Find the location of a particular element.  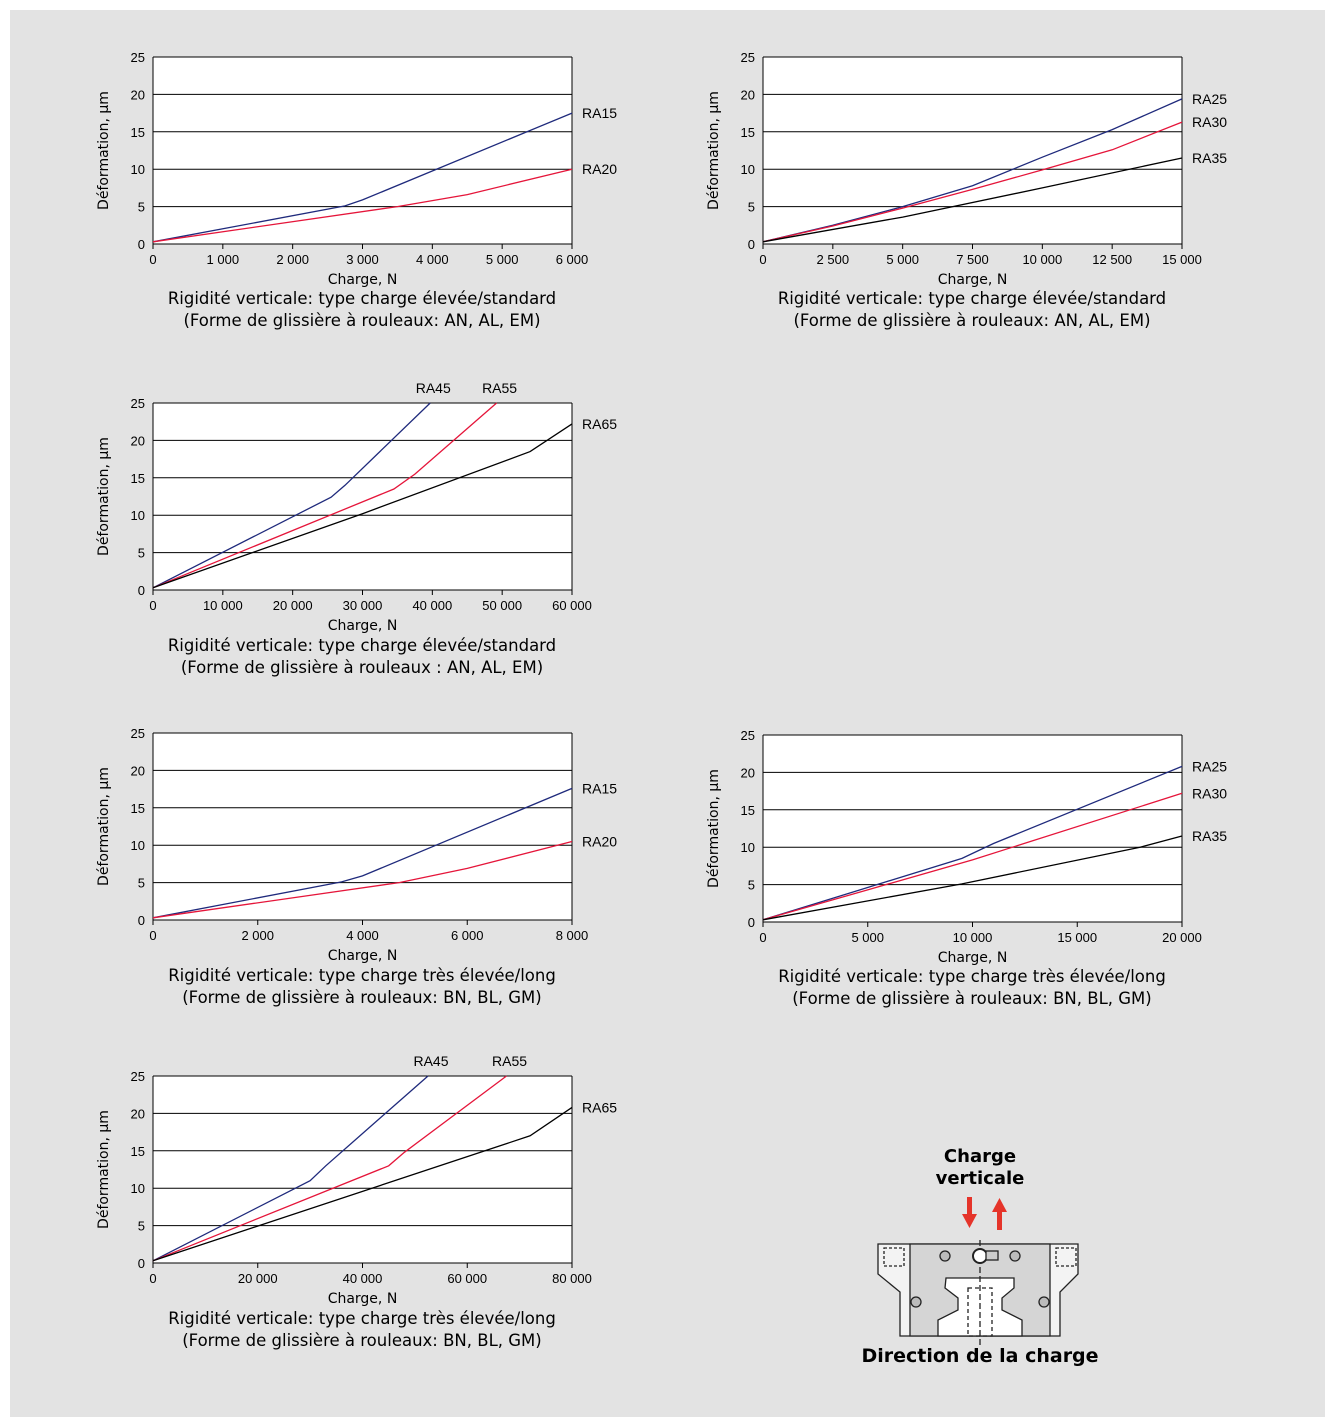

down-arrow-shaft is located at coordinates (969, 1206).